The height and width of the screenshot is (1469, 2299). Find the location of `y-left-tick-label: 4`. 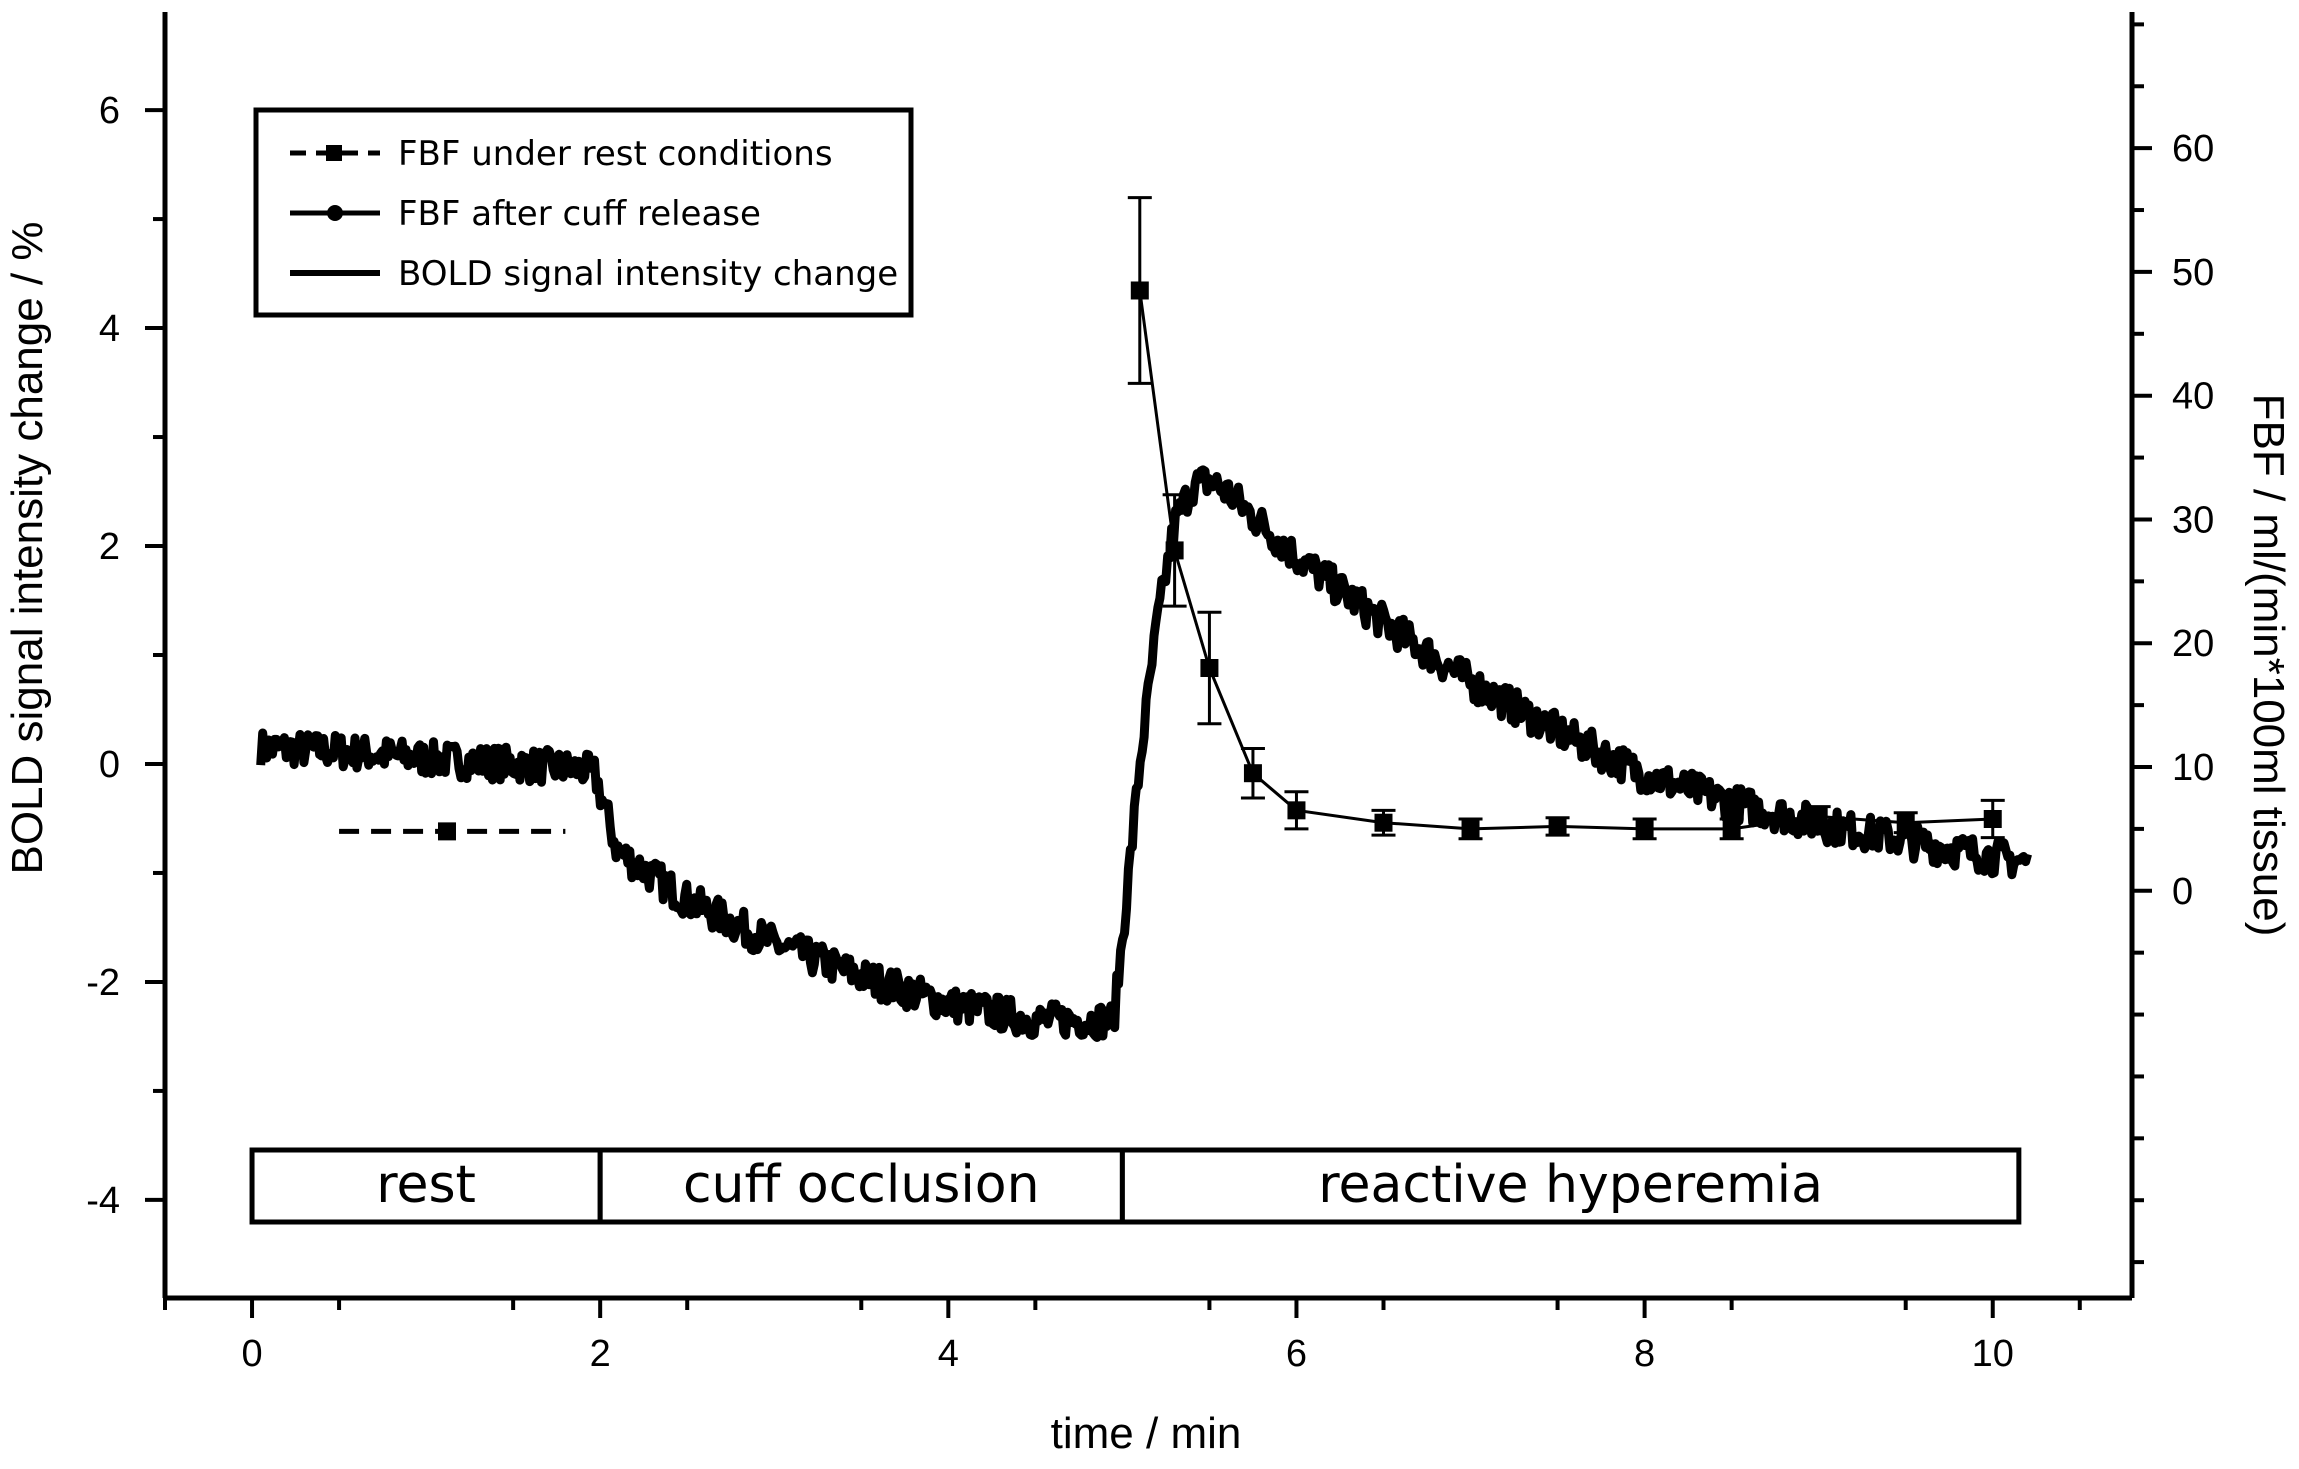

y-left-tick-label: 4 is located at coordinates (109, 329).